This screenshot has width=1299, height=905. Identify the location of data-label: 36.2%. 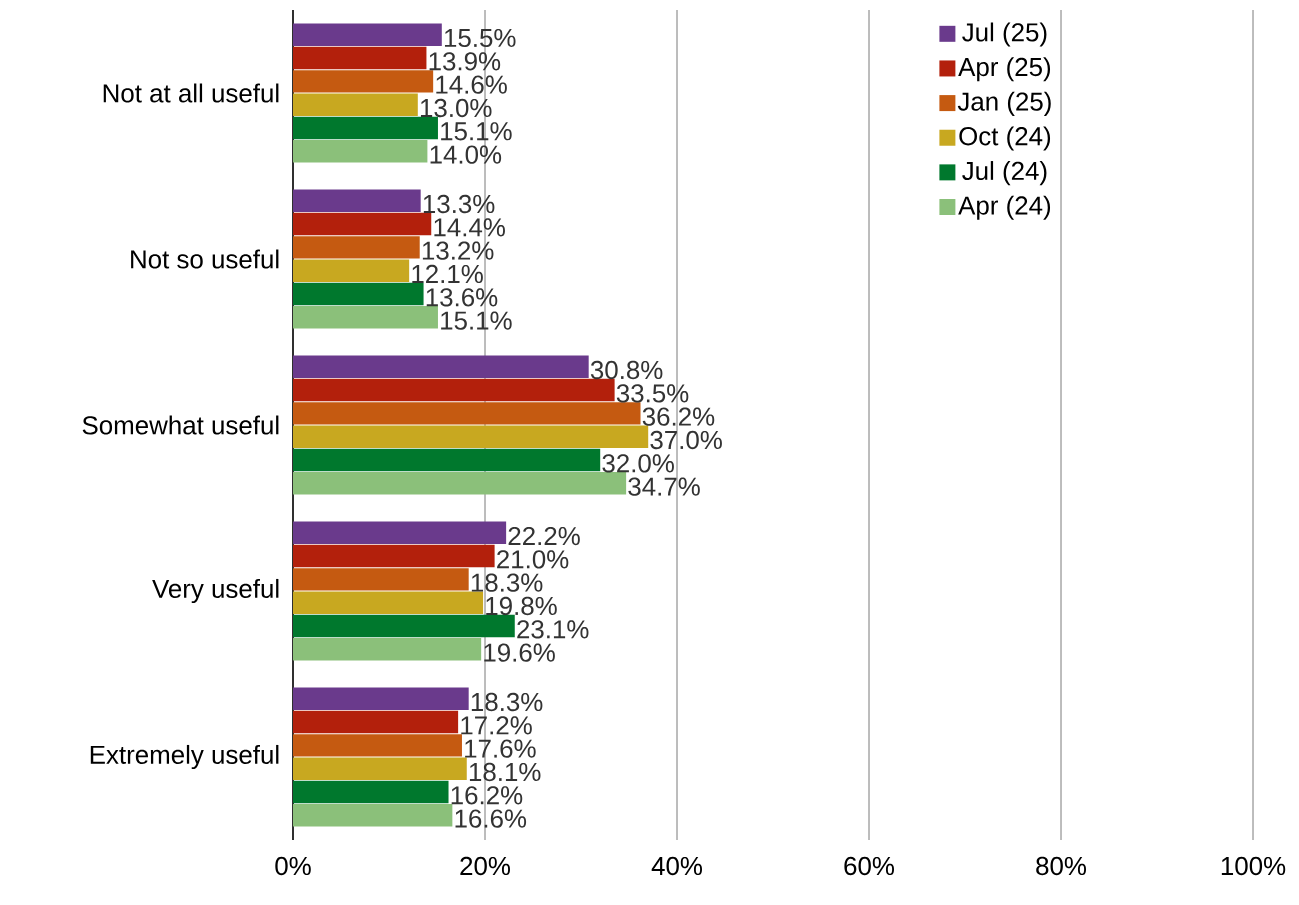
(678, 416).